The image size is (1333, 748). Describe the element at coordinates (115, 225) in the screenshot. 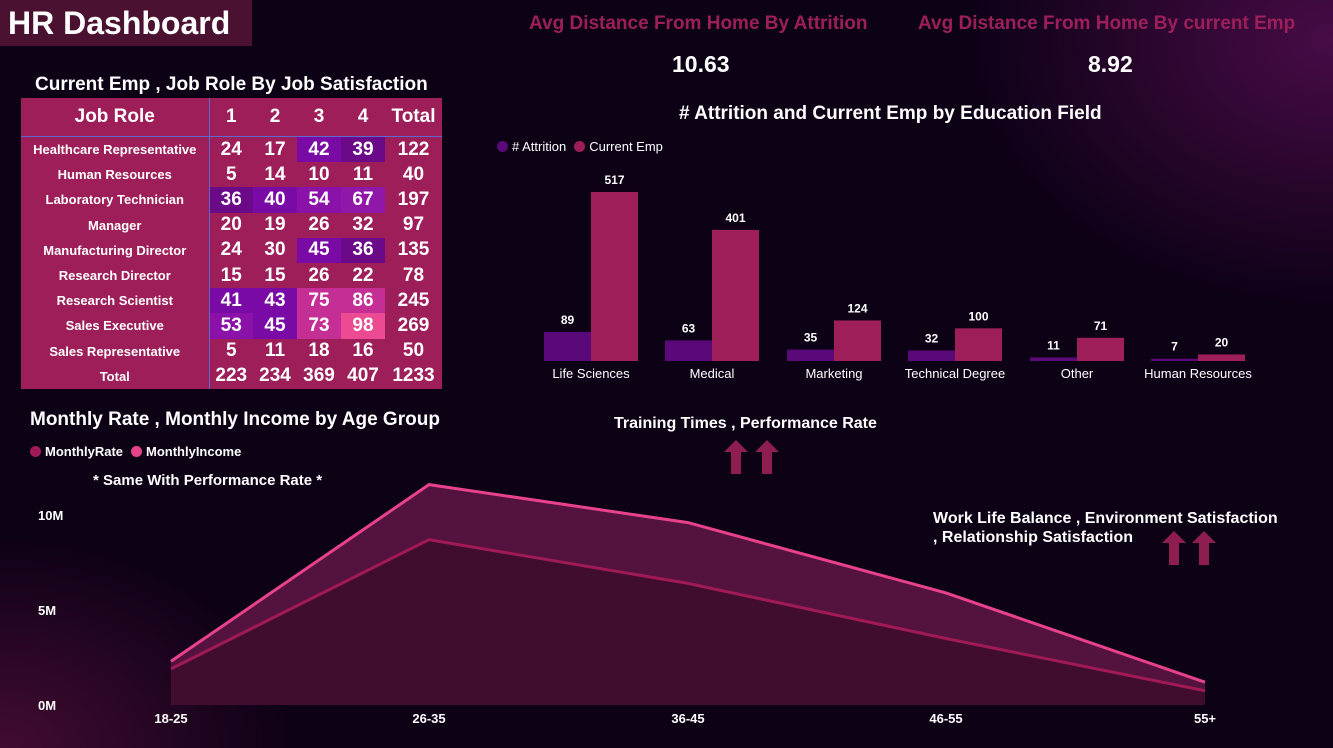

I see `matrix-role-cell: Manager` at that location.